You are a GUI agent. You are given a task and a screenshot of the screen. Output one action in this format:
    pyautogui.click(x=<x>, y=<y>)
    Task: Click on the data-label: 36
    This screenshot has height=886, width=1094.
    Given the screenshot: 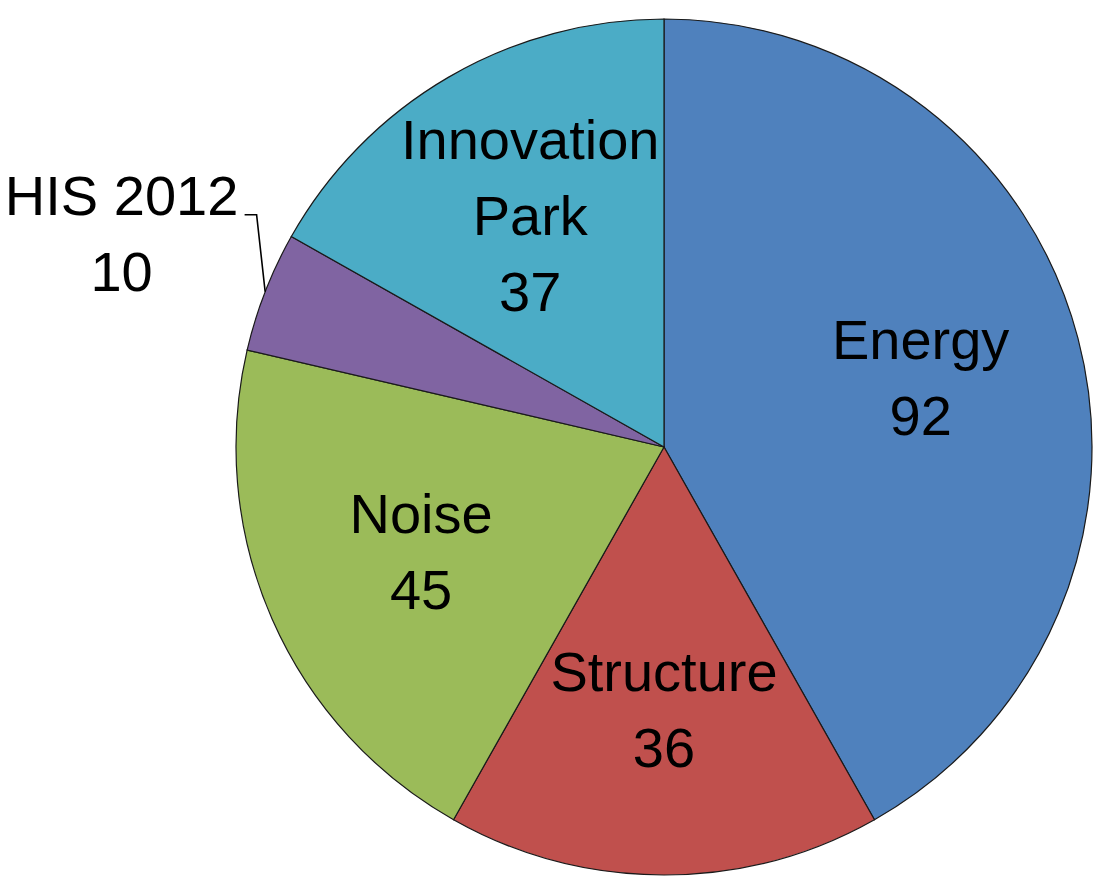 What is the action you would take?
    pyautogui.click(x=664, y=748)
    